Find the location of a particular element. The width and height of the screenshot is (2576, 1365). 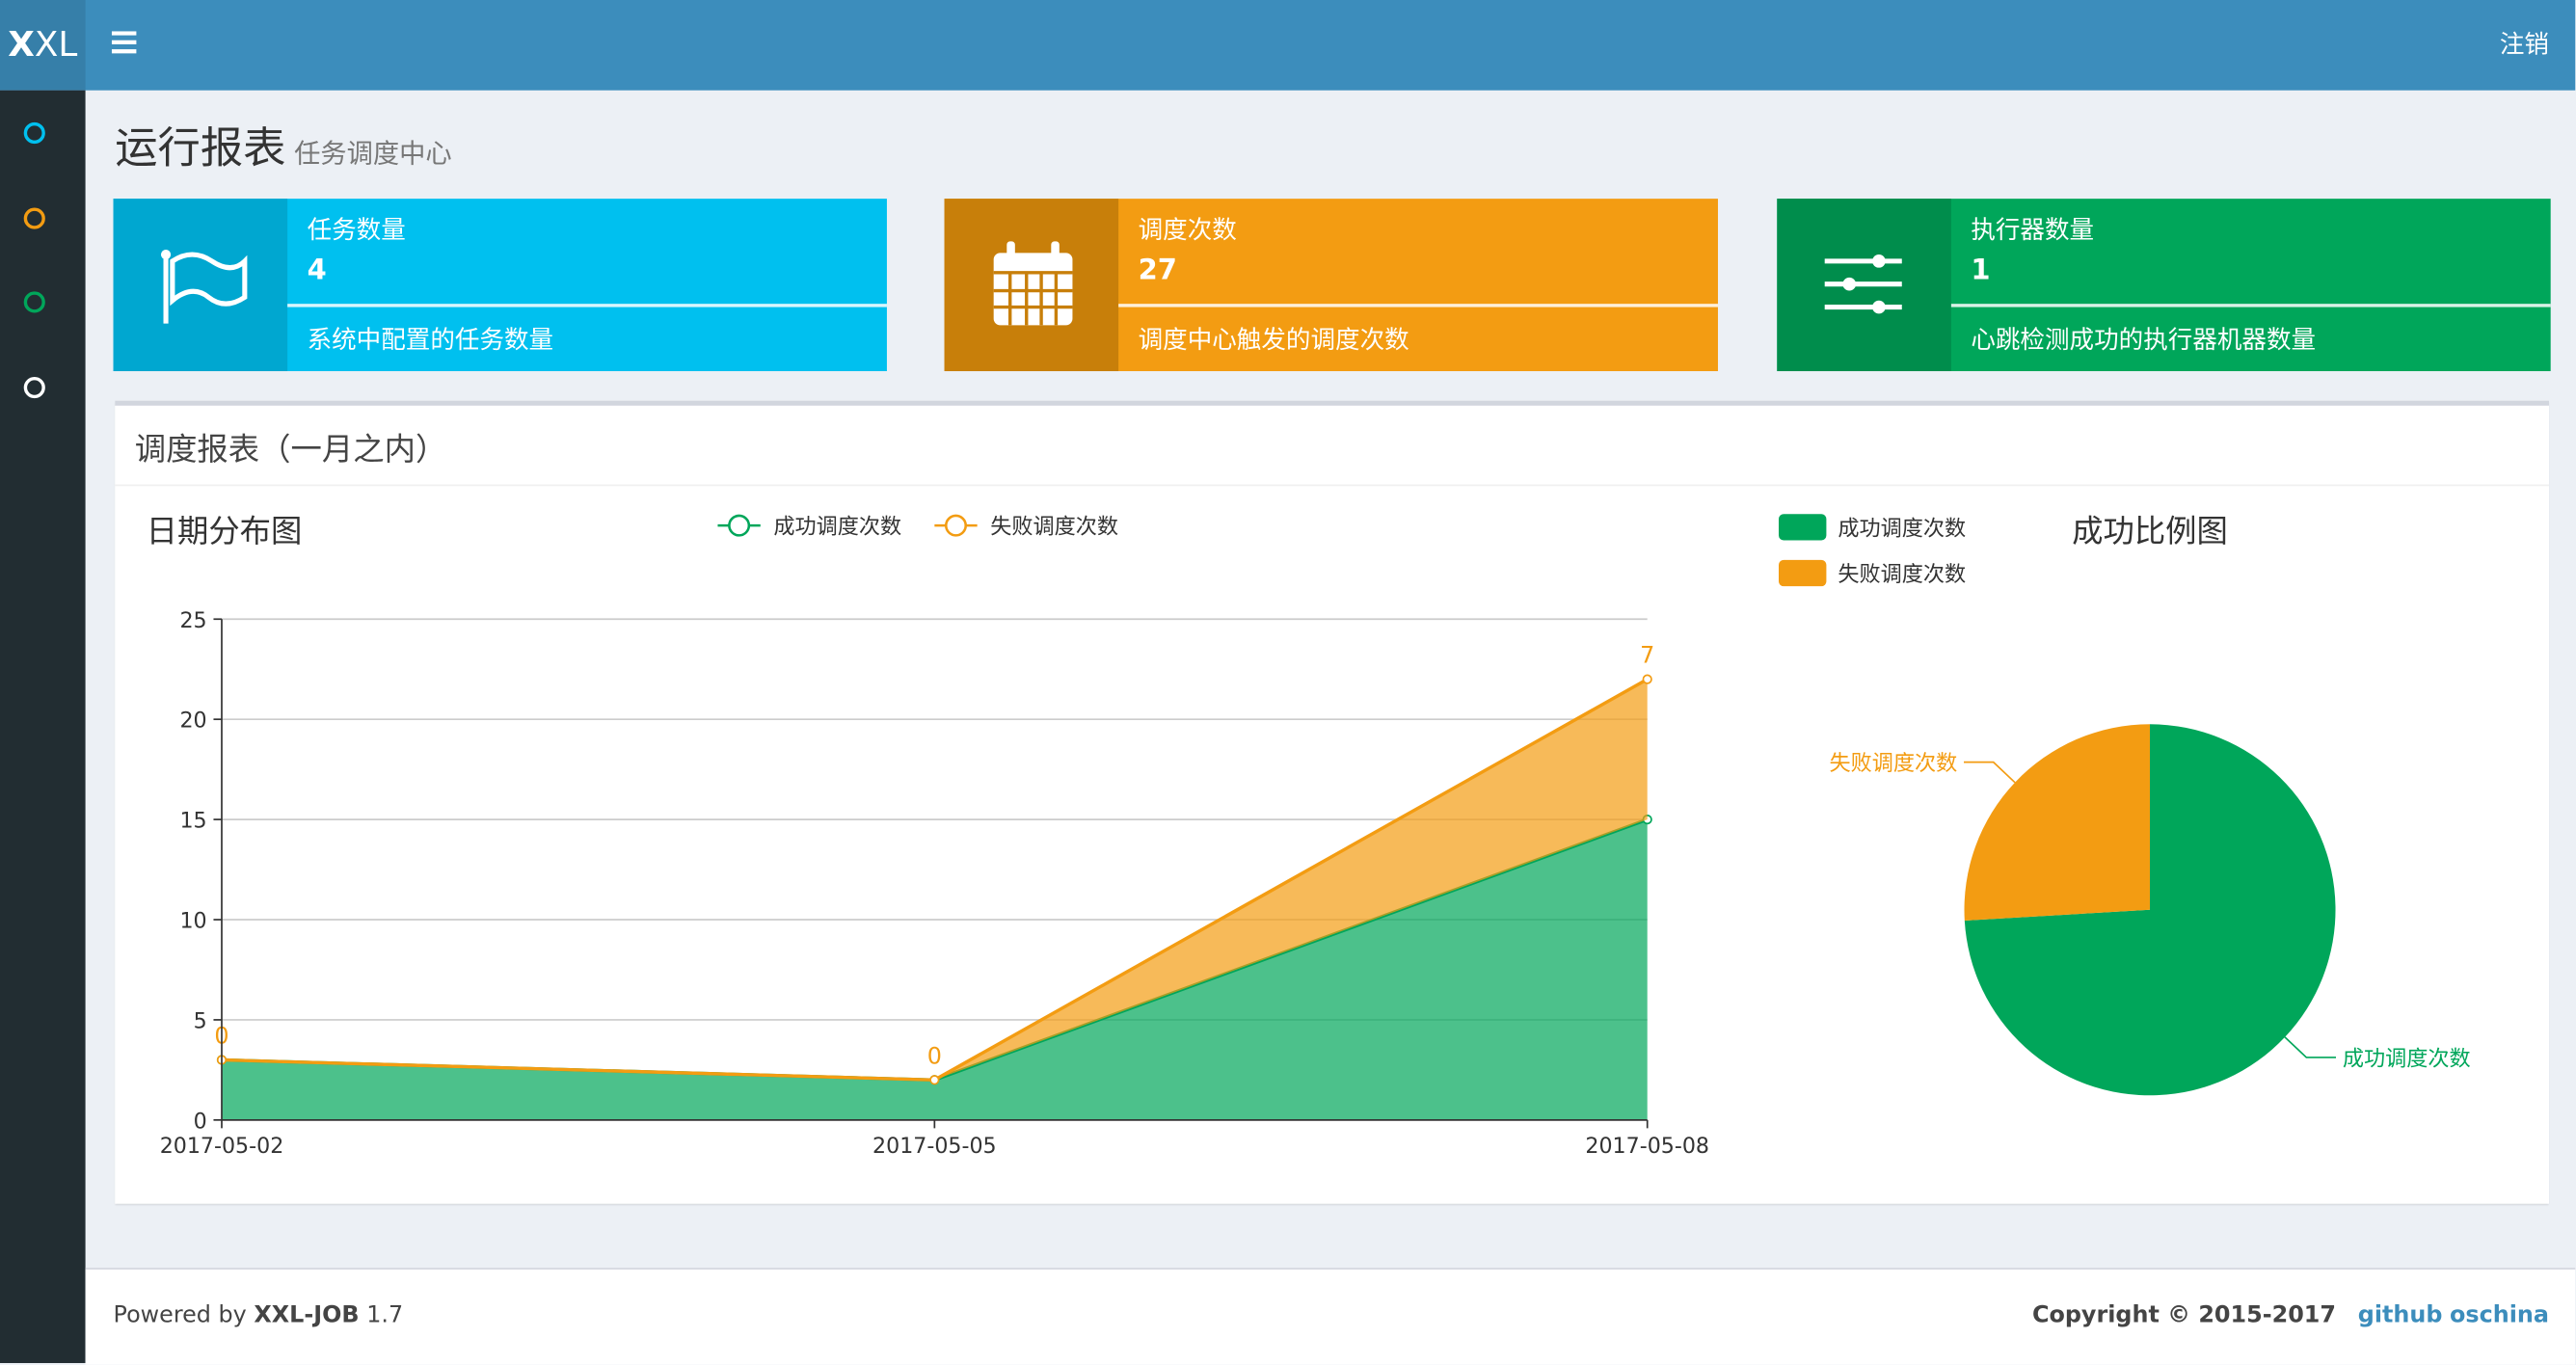

page-title: 运行报表 is located at coordinates (201, 149).